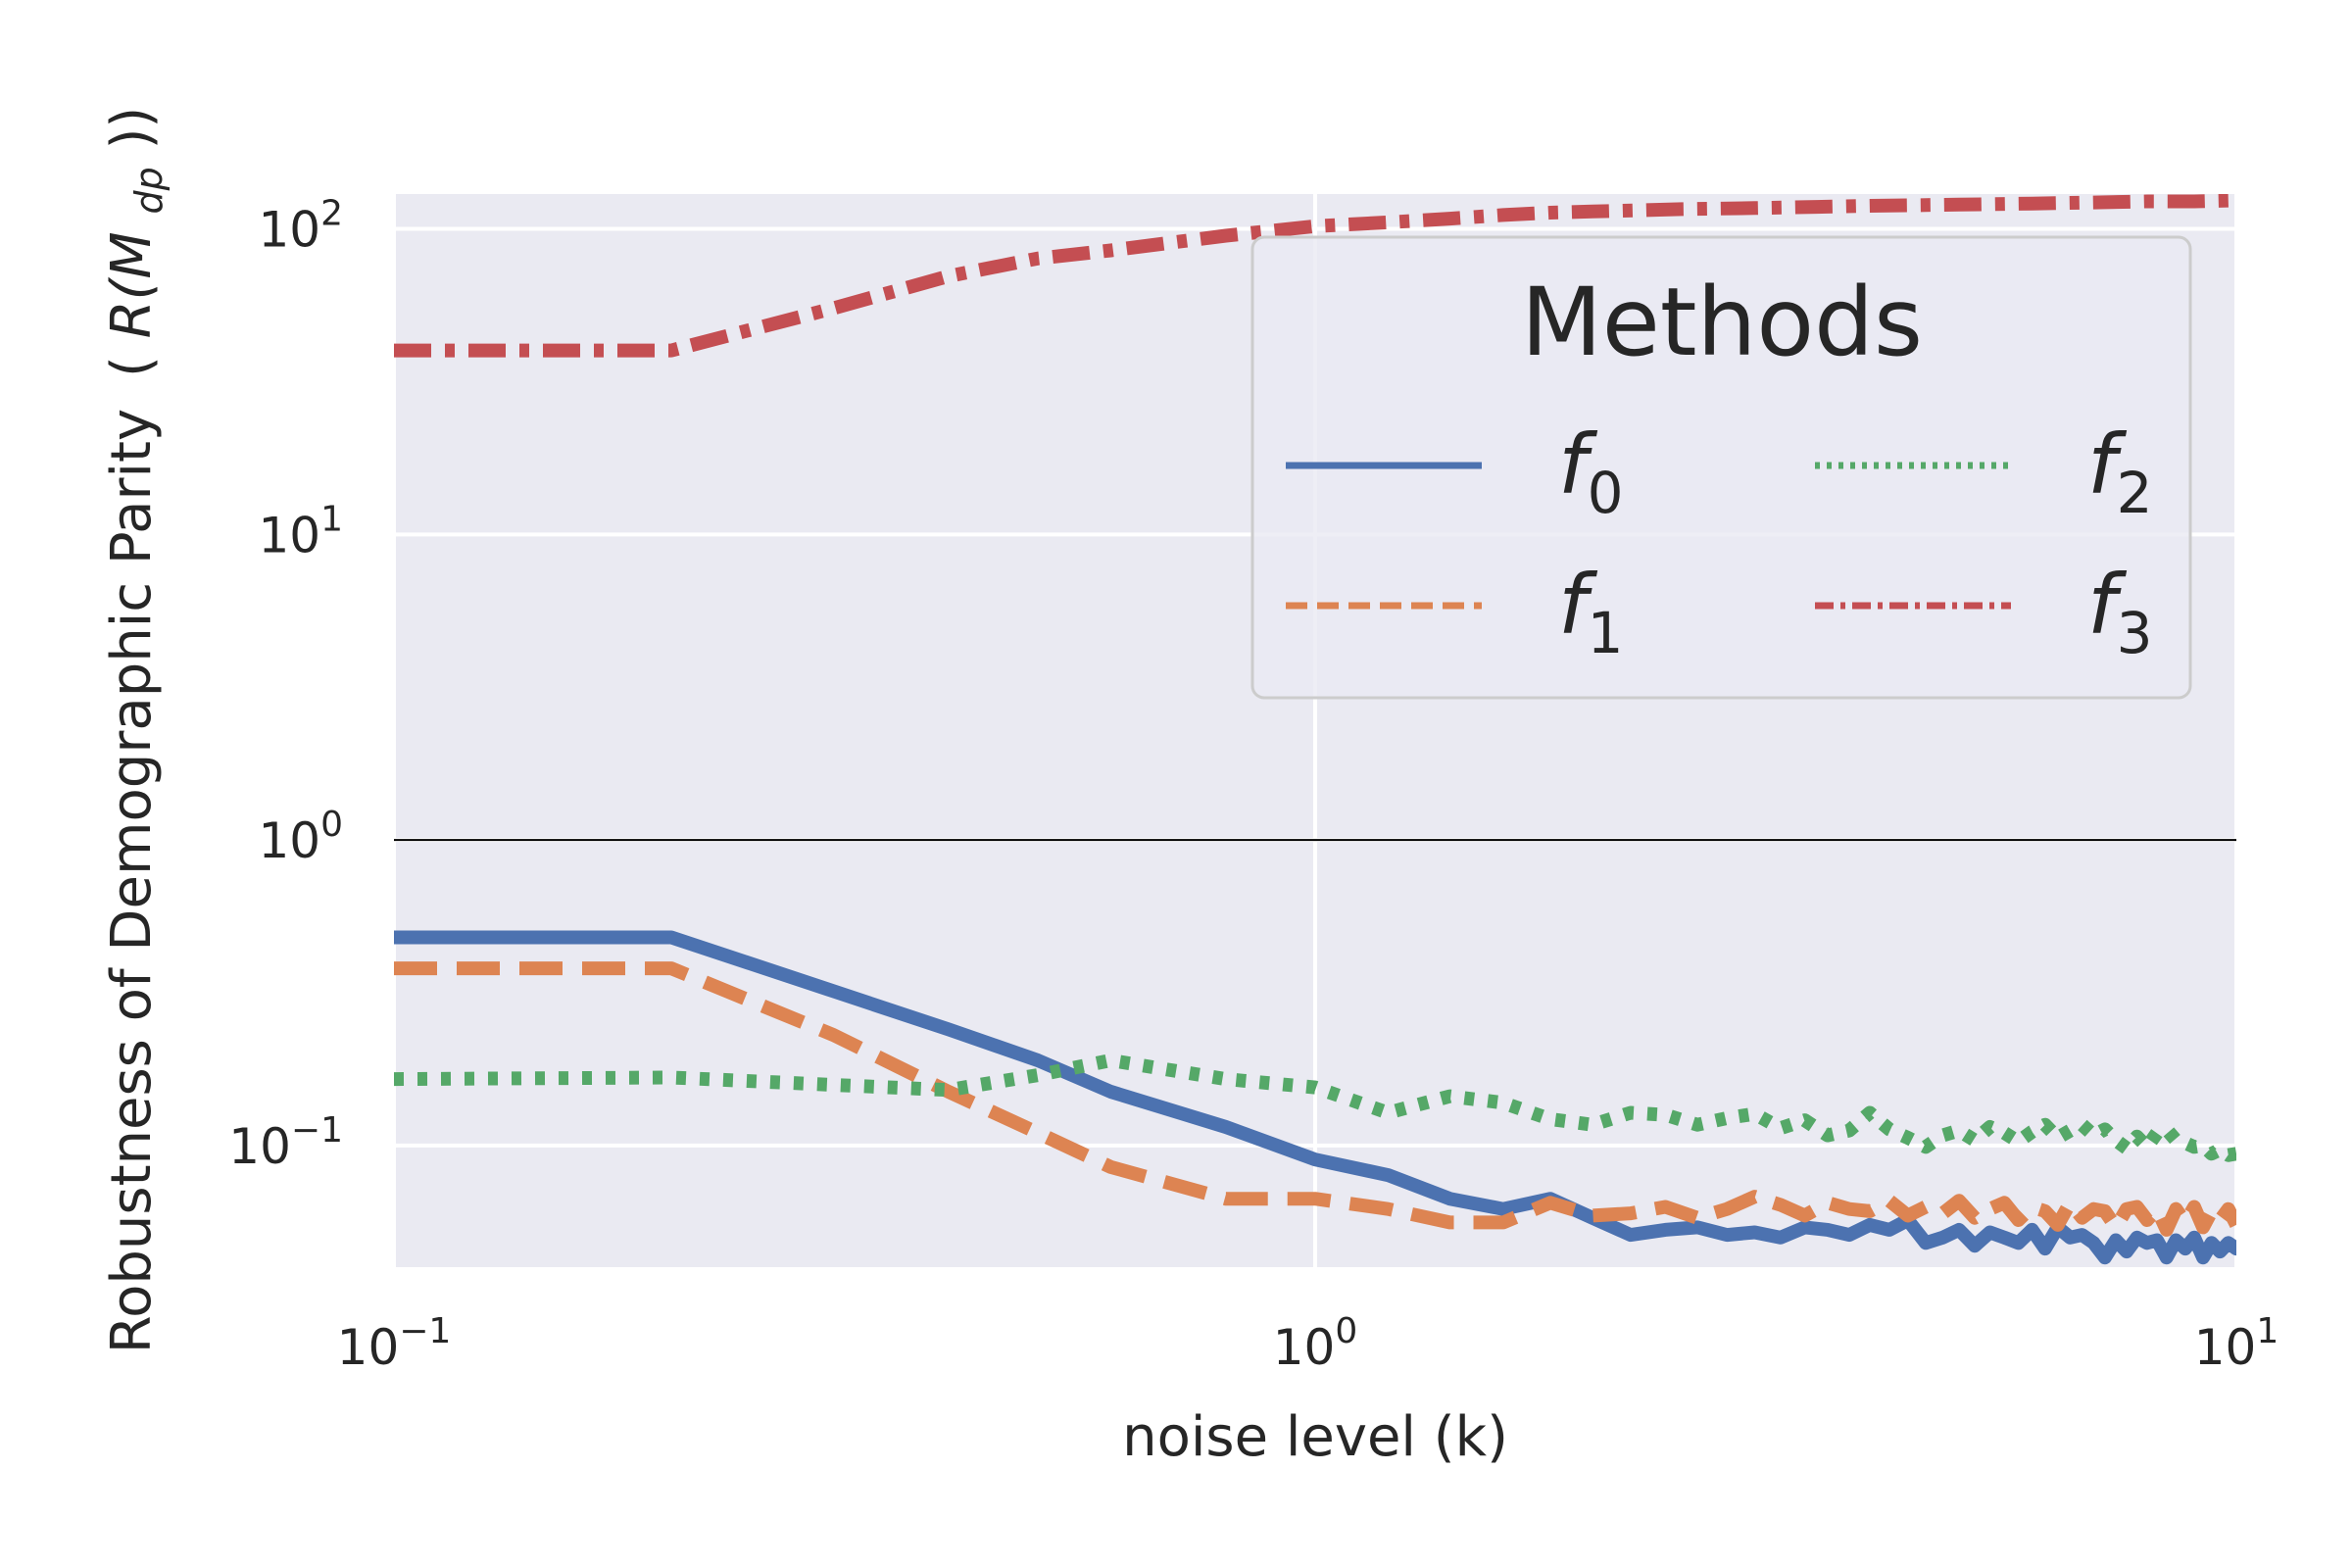  I want to click on x-tick-label-1: 10⁰, so click(1315, 1343).